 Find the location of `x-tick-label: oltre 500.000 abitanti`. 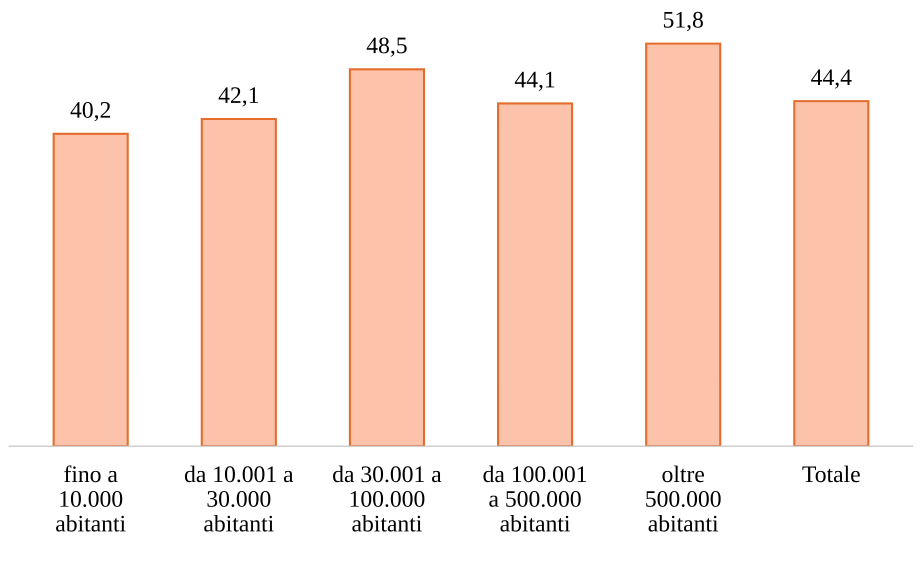

x-tick-label: oltre 500.000 abitanti is located at coordinates (683, 499).